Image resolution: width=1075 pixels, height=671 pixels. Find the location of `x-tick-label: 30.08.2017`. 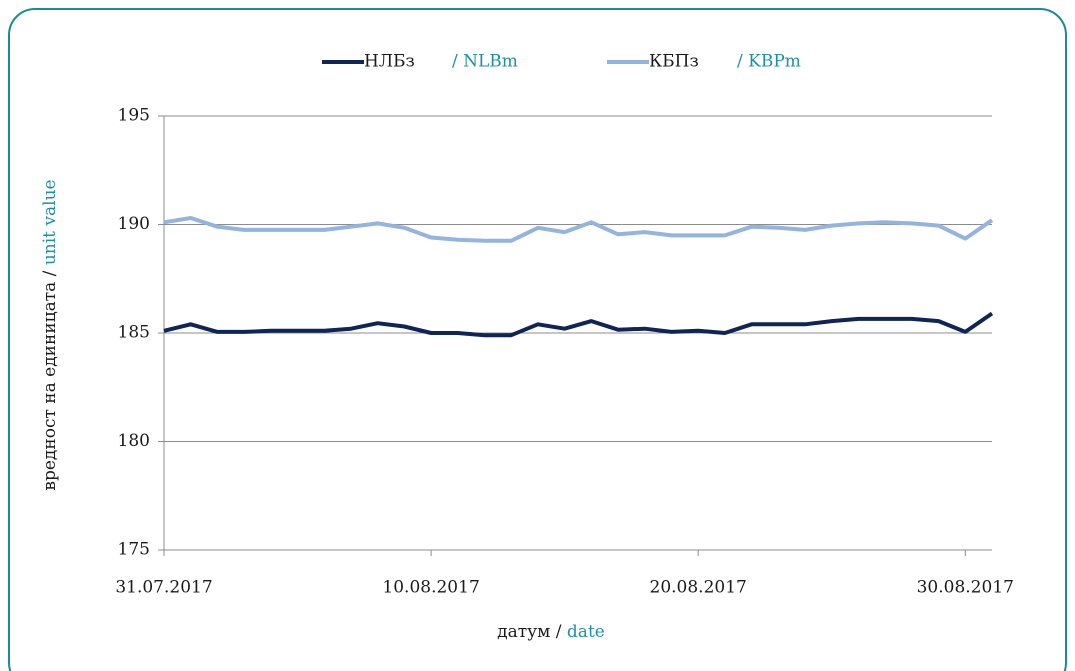

x-tick-label: 30.08.2017 is located at coordinates (965, 588).